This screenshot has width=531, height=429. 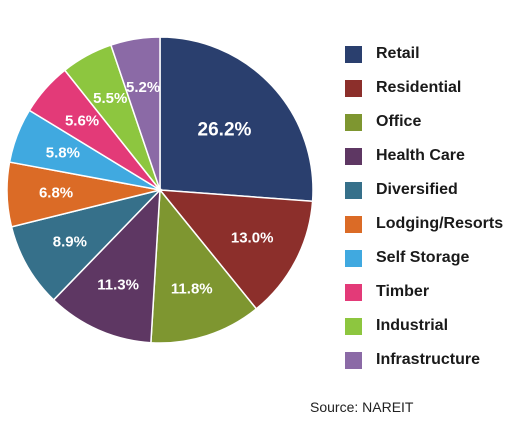 I want to click on legend-item-retail: Retail, so click(x=424, y=54).